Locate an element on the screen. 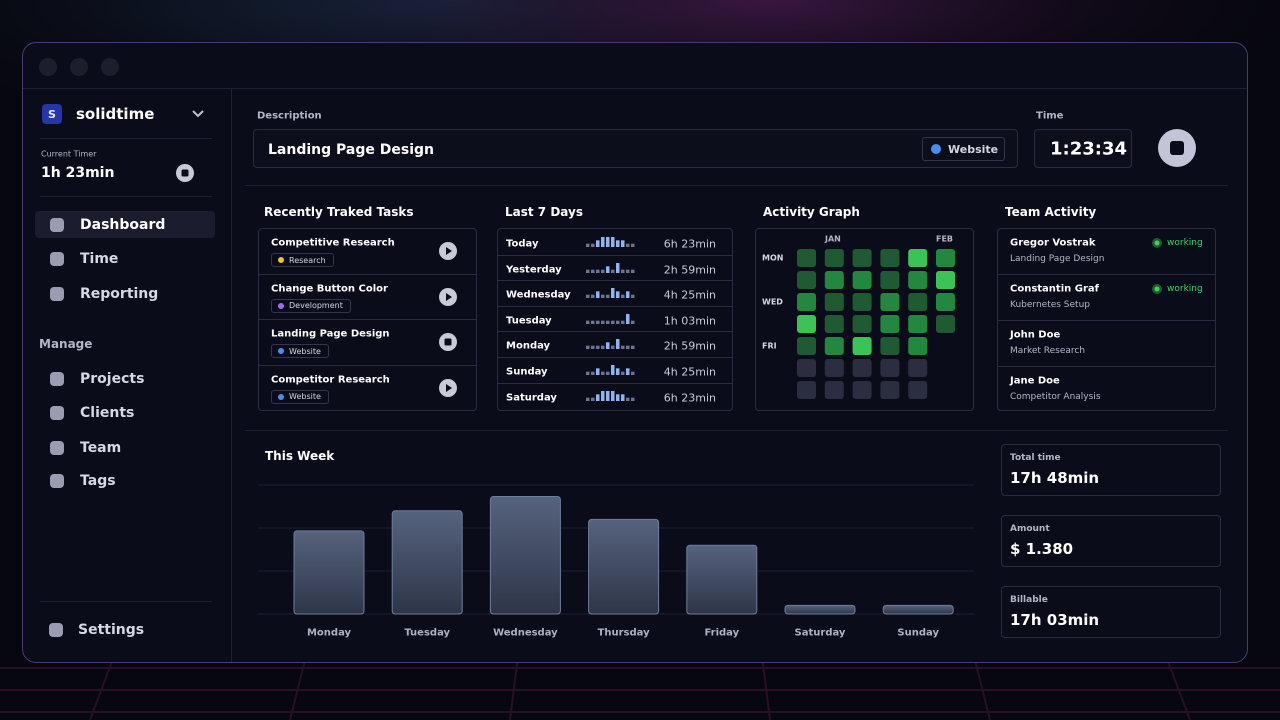 This screenshot has height=720, width=1280. current-timer-label: Current Timer is located at coordinates (69, 154).